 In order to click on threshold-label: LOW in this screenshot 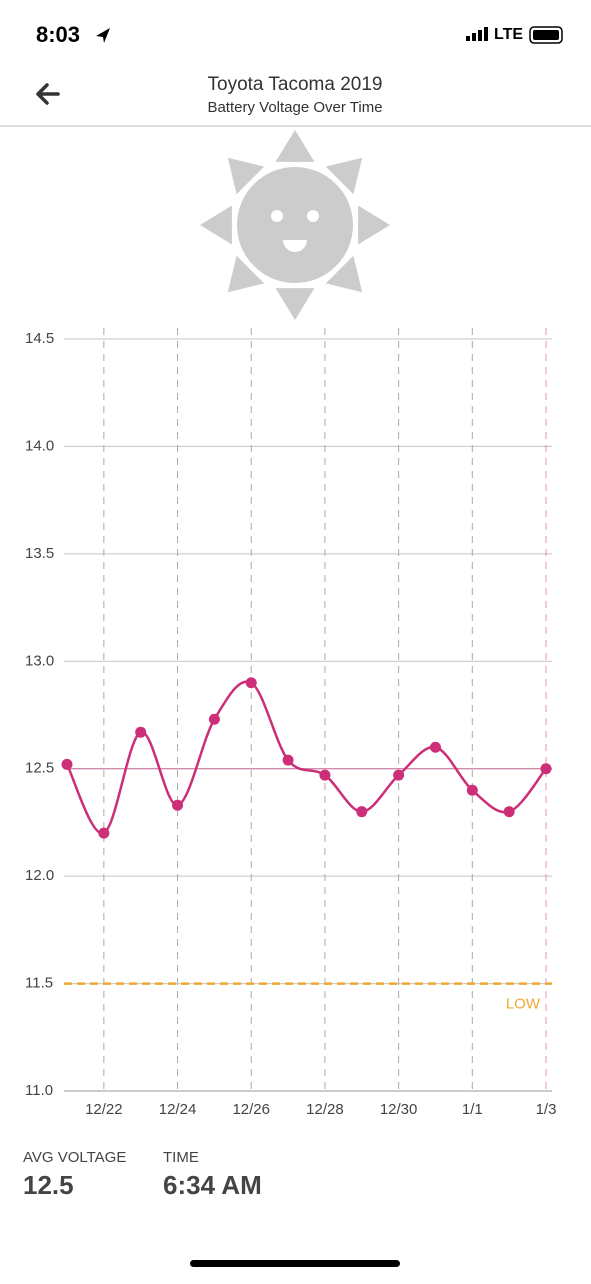, I will do `click(523, 1004)`.